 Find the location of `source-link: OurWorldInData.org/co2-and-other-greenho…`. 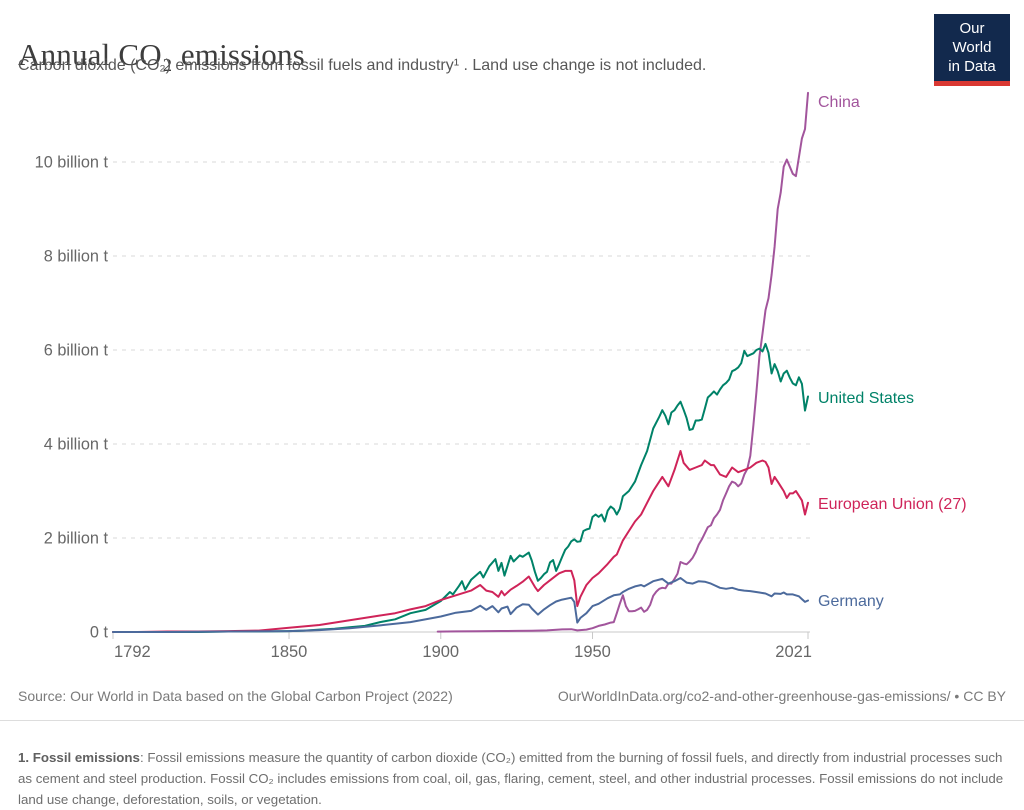

source-link: OurWorldInData.org/co2-and-other-greenho… is located at coordinates (781, 696).